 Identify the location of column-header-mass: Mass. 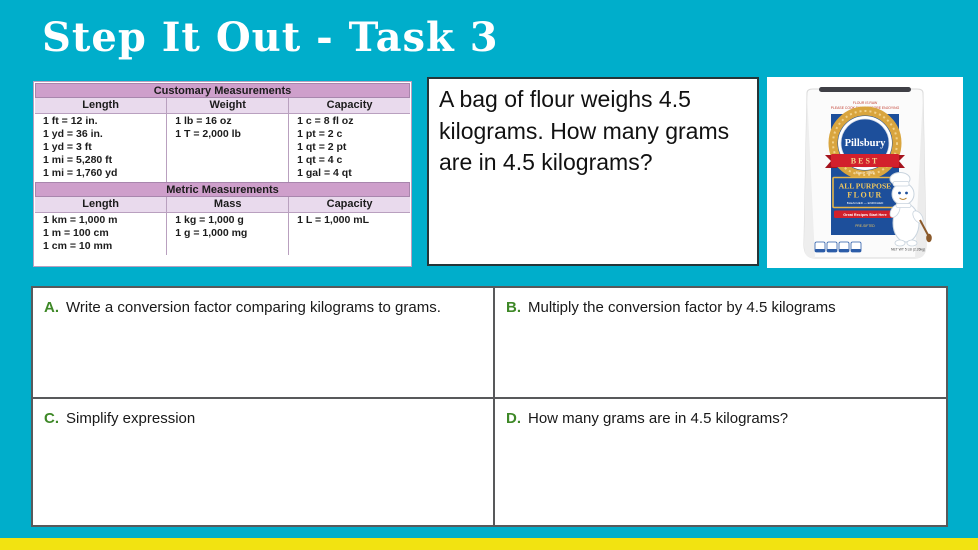
(227, 205).